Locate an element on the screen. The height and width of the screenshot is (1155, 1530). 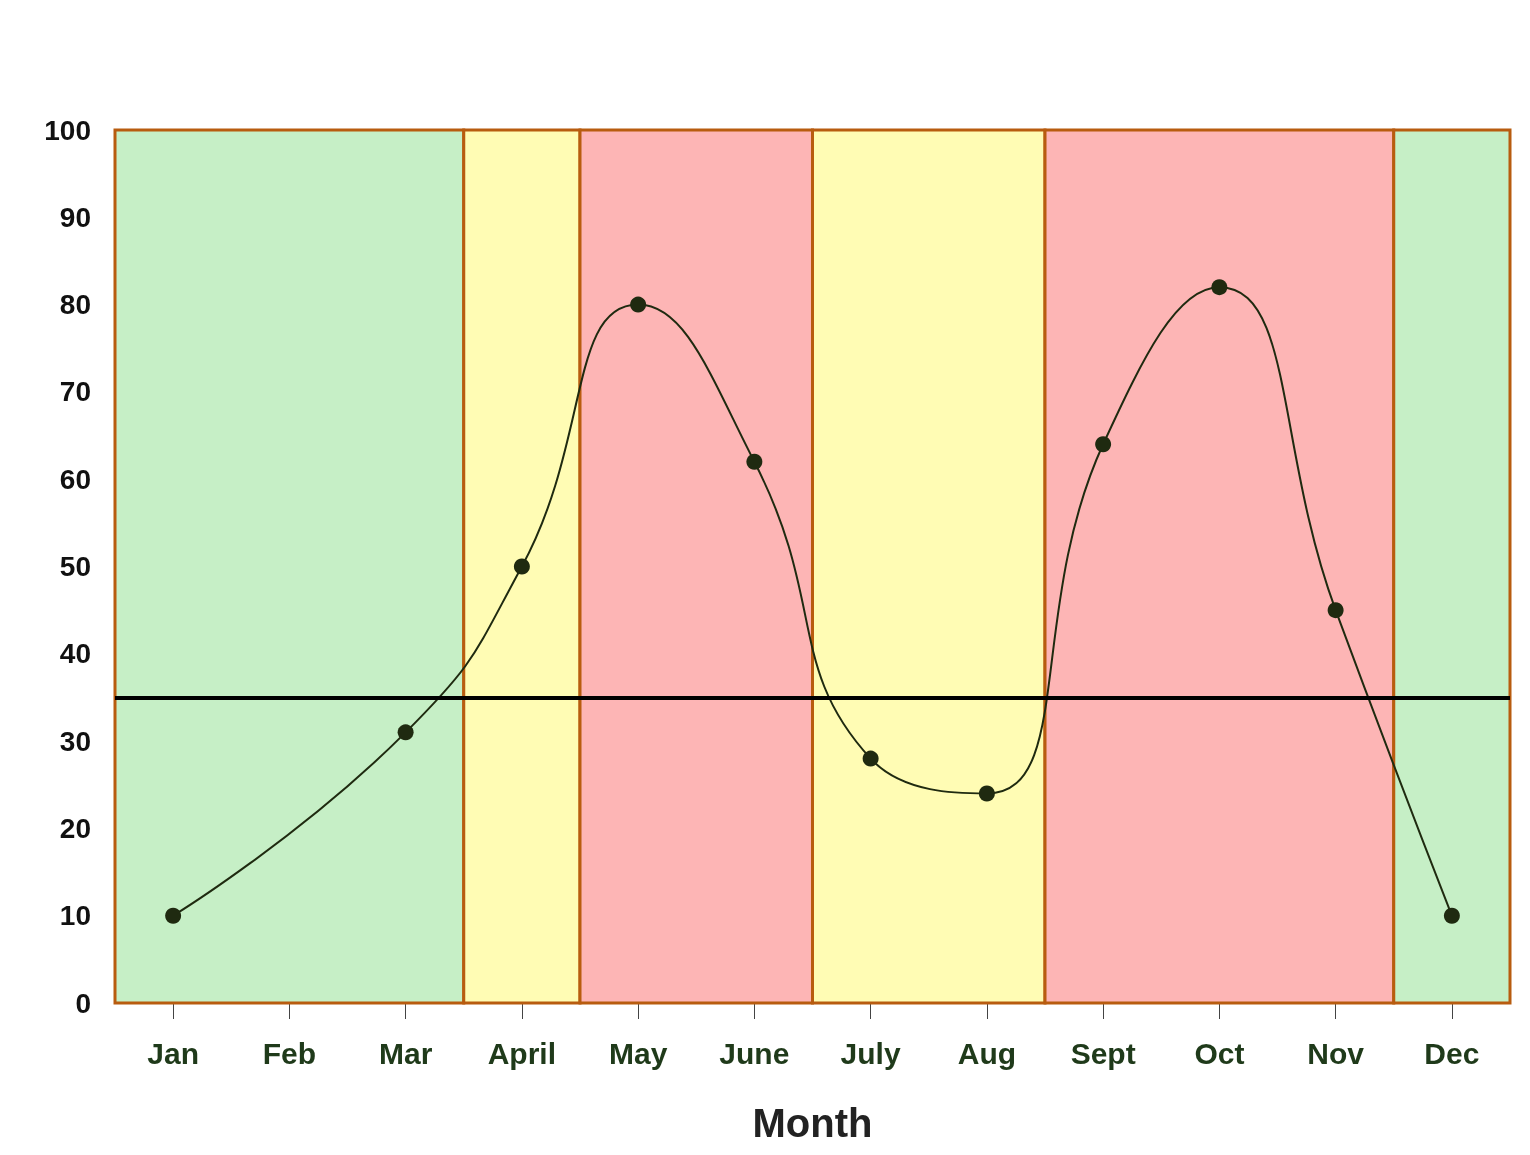
y-tick-label: 80 is located at coordinates (75, 305).